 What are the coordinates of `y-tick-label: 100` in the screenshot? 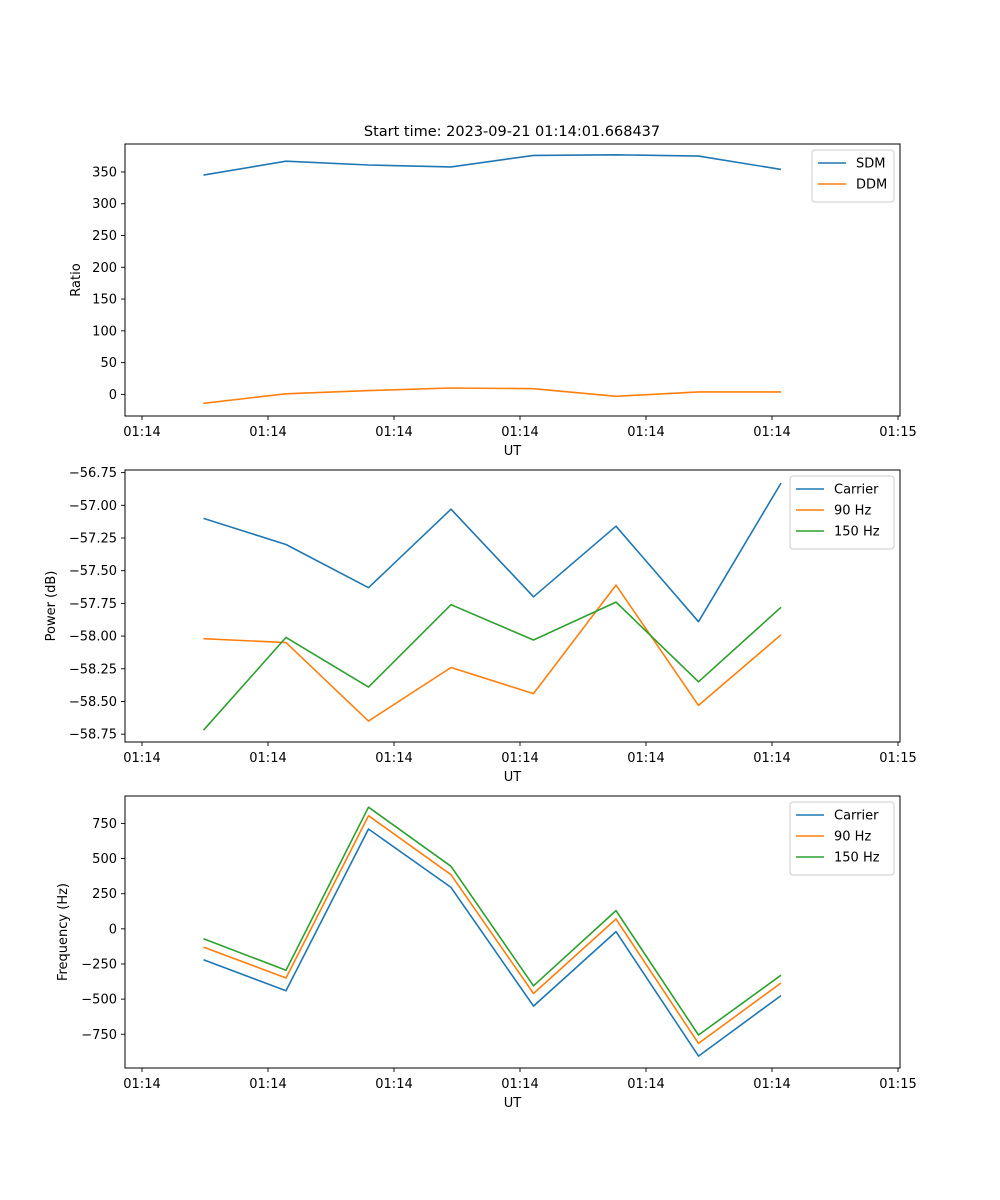 It's located at (104, 331).